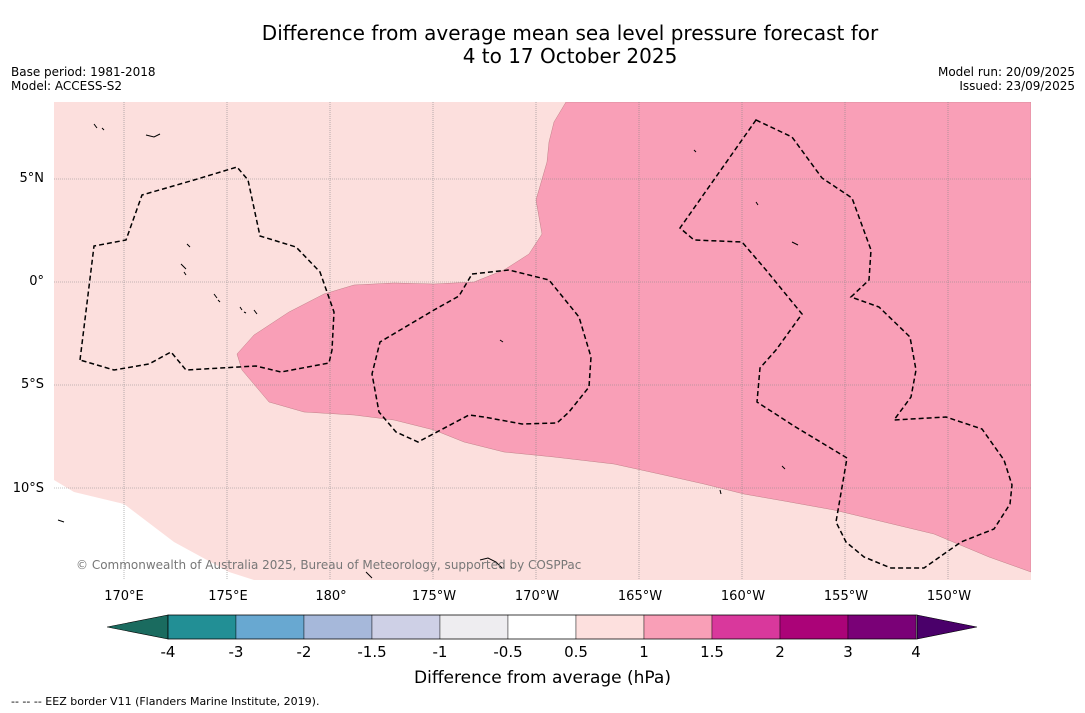  I want to click on lon-label-170e: 170°E, so click(124, 596).